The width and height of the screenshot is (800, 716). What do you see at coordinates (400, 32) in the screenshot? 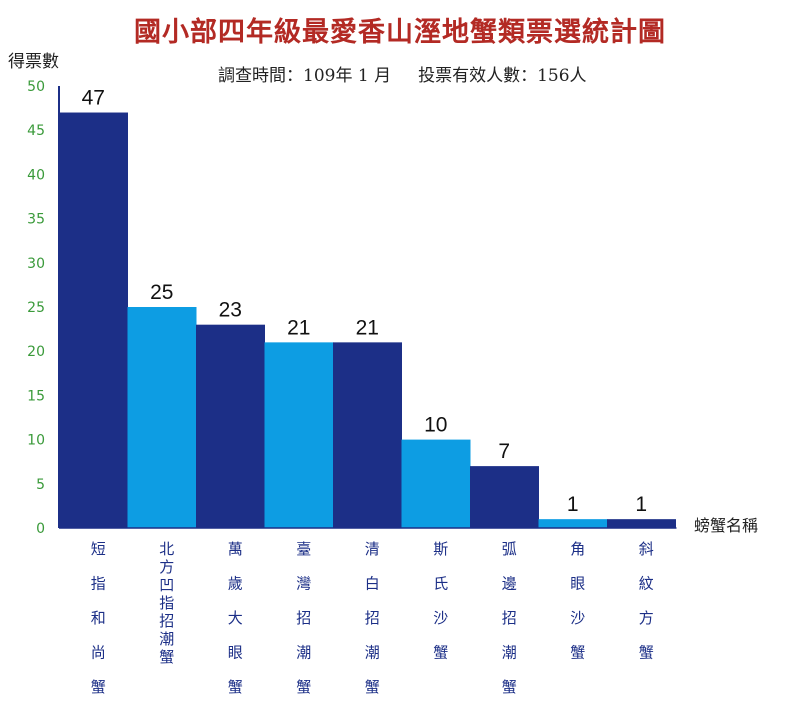
I see `chart-title: 國小部四年級最愛香山溼地蟹類票選統計圖` at bounding box center [400, 32].